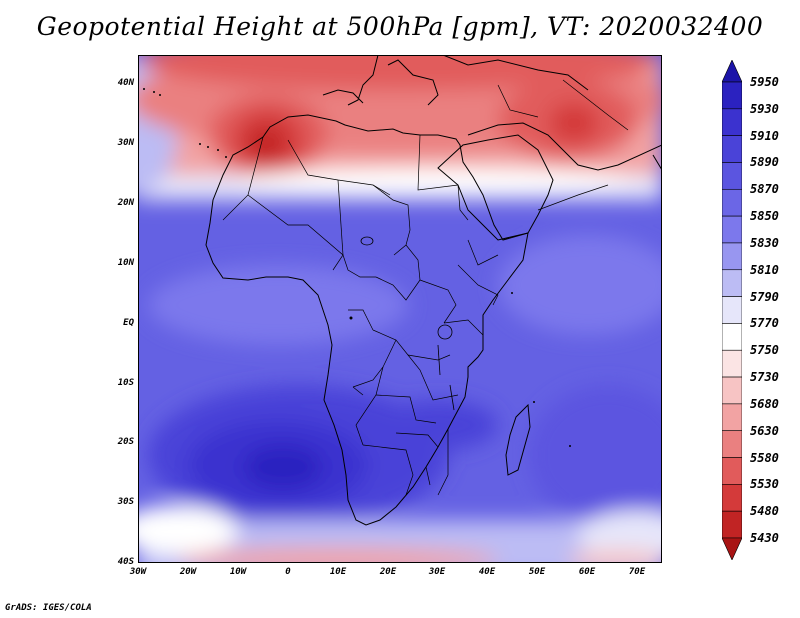 Image resolution: width=800 pixels, height=618 pixels. Describe the element at coordinates (487, 572) in the screenshot. I see `lon-label: 40E` at that location.